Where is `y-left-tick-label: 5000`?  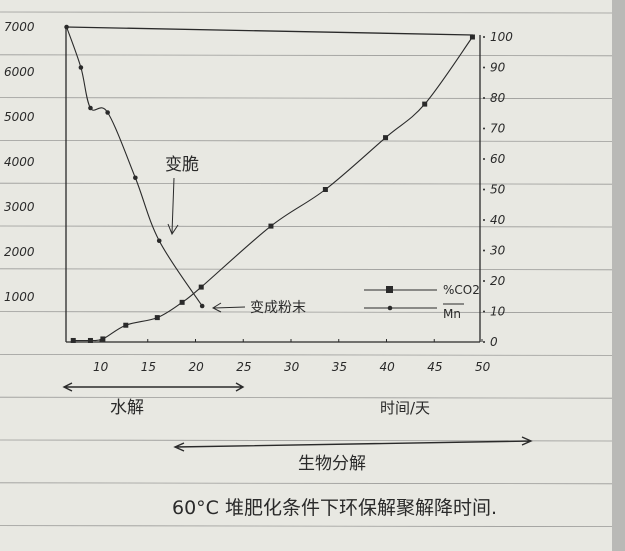
y-left-tick-label: 5000 is located at coordinates (19, 117).